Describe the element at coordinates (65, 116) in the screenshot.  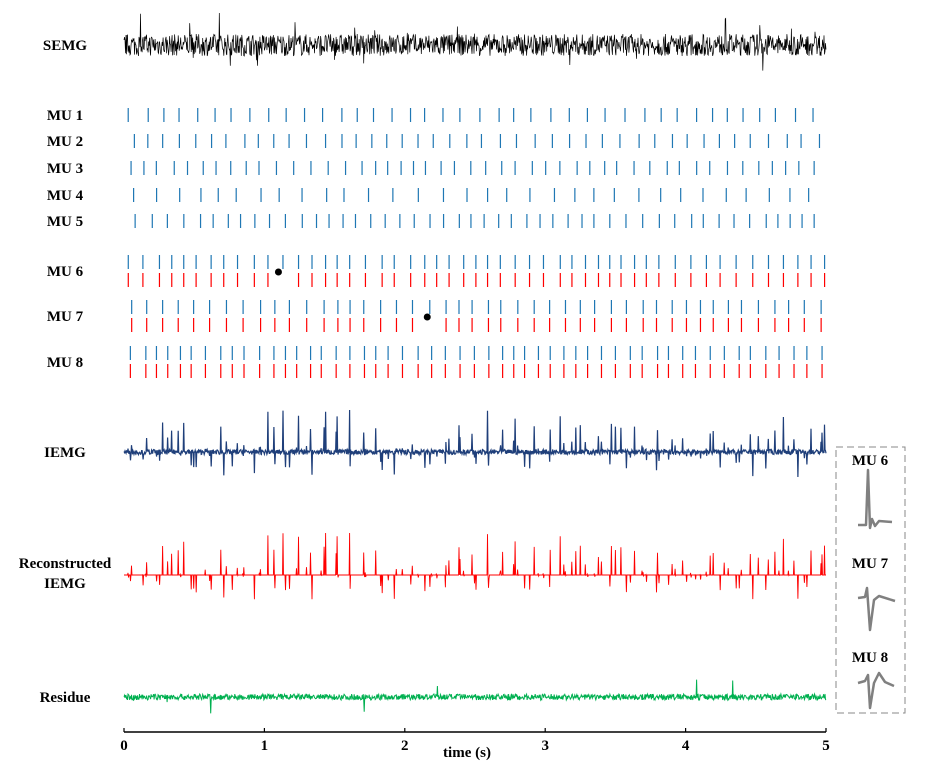
I see `label-mu-1: MU 1` at that location.